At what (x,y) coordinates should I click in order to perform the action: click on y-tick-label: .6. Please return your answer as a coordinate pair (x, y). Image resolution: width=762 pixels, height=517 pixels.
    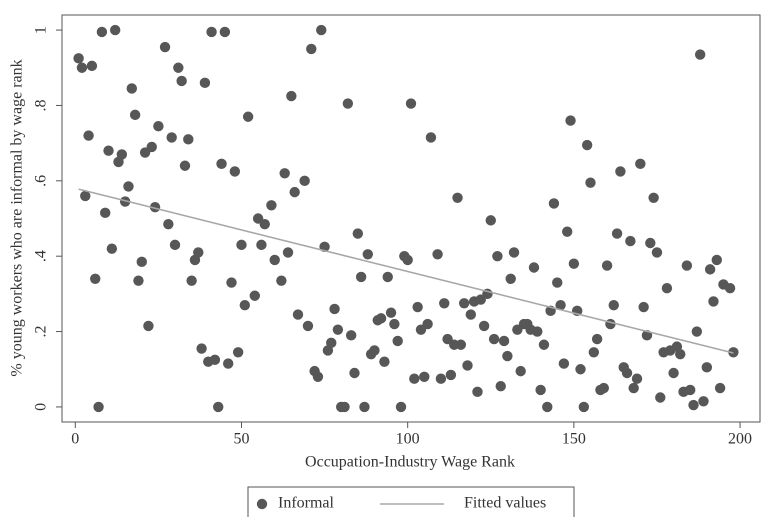
    Looking at the image, I should click on (41, 181).